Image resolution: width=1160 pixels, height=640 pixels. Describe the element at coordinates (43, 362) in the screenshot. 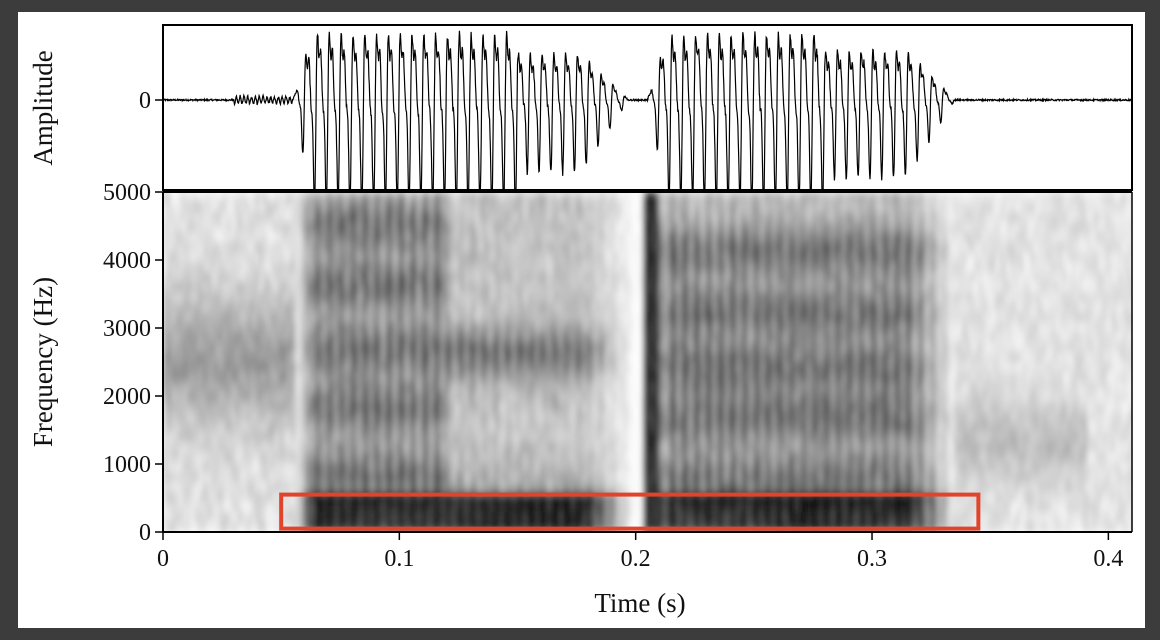

I see `spectrogram-y-axis-title: Frequency (Hz)` at that location.